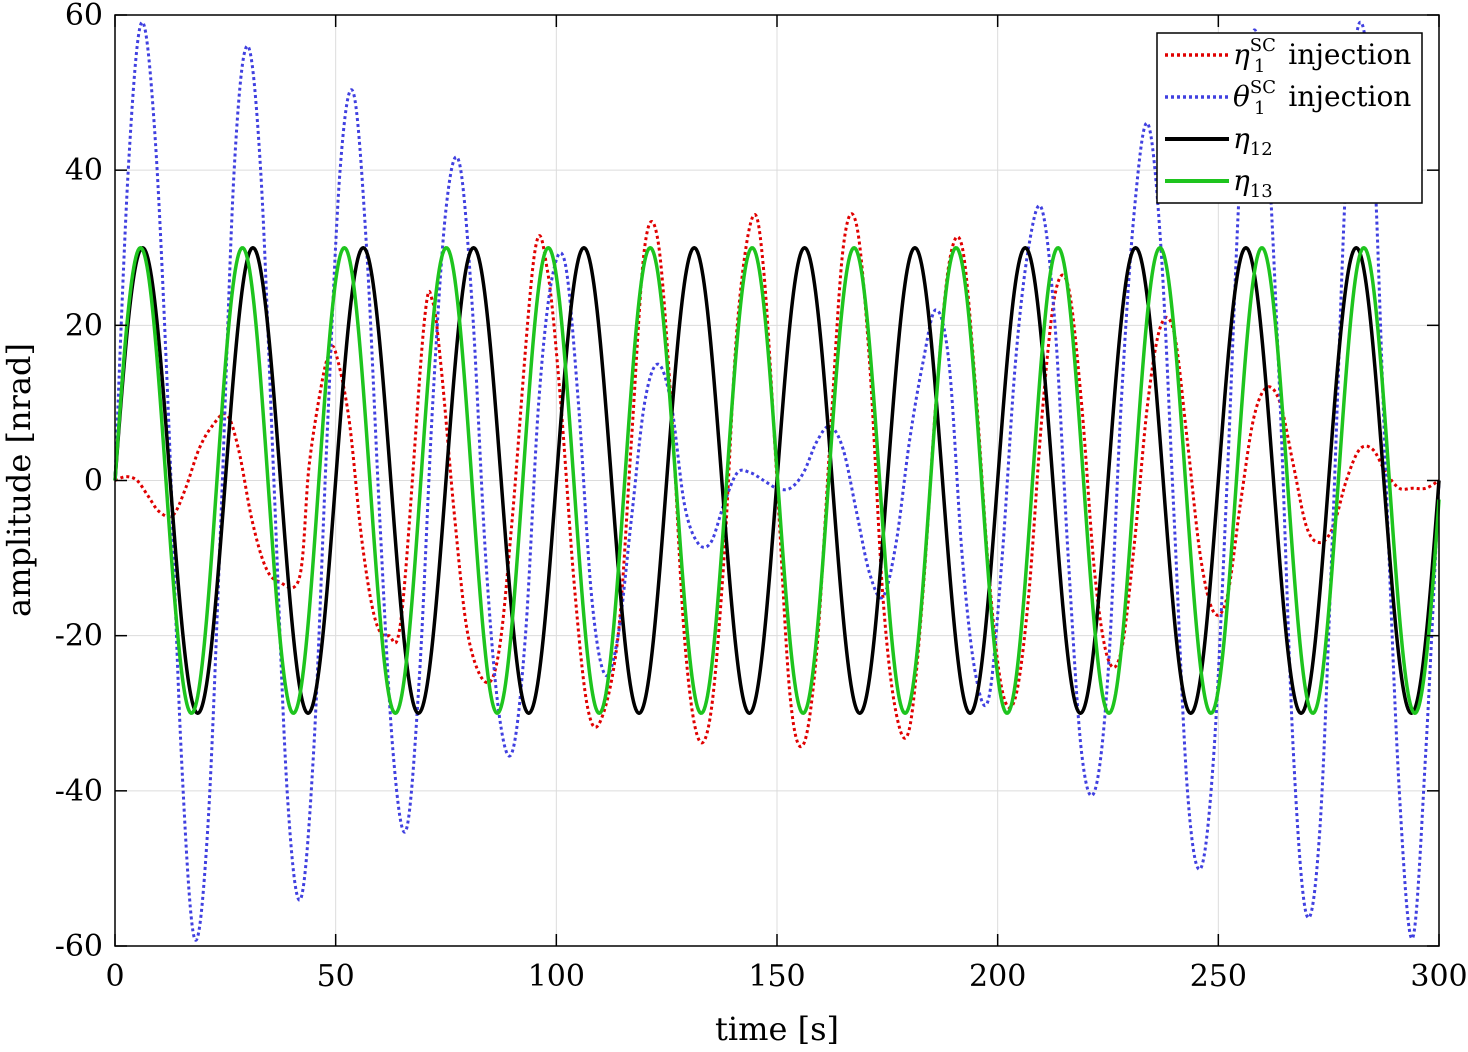  Describe the element at coordinates (93, 481) in the screenshot. I see `y-tick-label: 0` at that location.